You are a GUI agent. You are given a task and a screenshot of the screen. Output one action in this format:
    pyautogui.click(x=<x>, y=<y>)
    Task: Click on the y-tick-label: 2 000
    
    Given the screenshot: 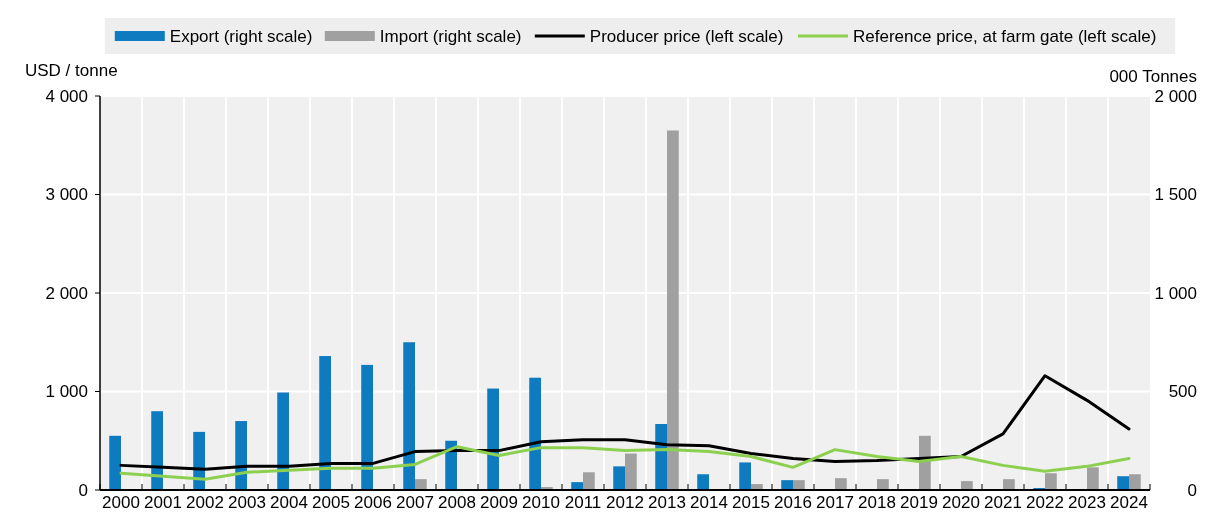 What is the action you would take?
    pyautogui.click(x=66, y=293)
    